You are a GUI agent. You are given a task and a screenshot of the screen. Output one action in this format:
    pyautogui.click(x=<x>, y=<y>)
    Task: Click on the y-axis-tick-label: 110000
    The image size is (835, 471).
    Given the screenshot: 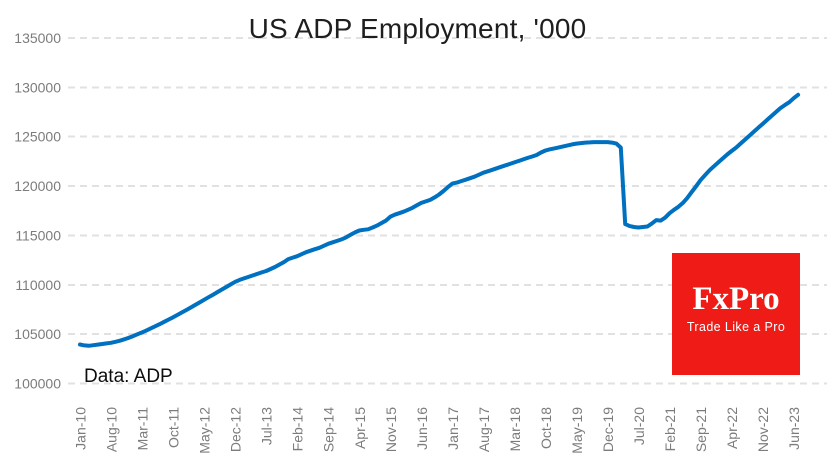 What is the action you would take?
    pyautogui.click(x=38, y=285)
    